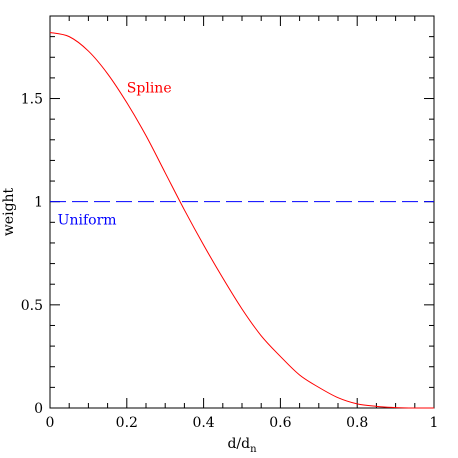 The image size is (458, 458). Describe the element at coordinates (9, 211) in the screenshot. I see `y-axis-label: weight` at that location.